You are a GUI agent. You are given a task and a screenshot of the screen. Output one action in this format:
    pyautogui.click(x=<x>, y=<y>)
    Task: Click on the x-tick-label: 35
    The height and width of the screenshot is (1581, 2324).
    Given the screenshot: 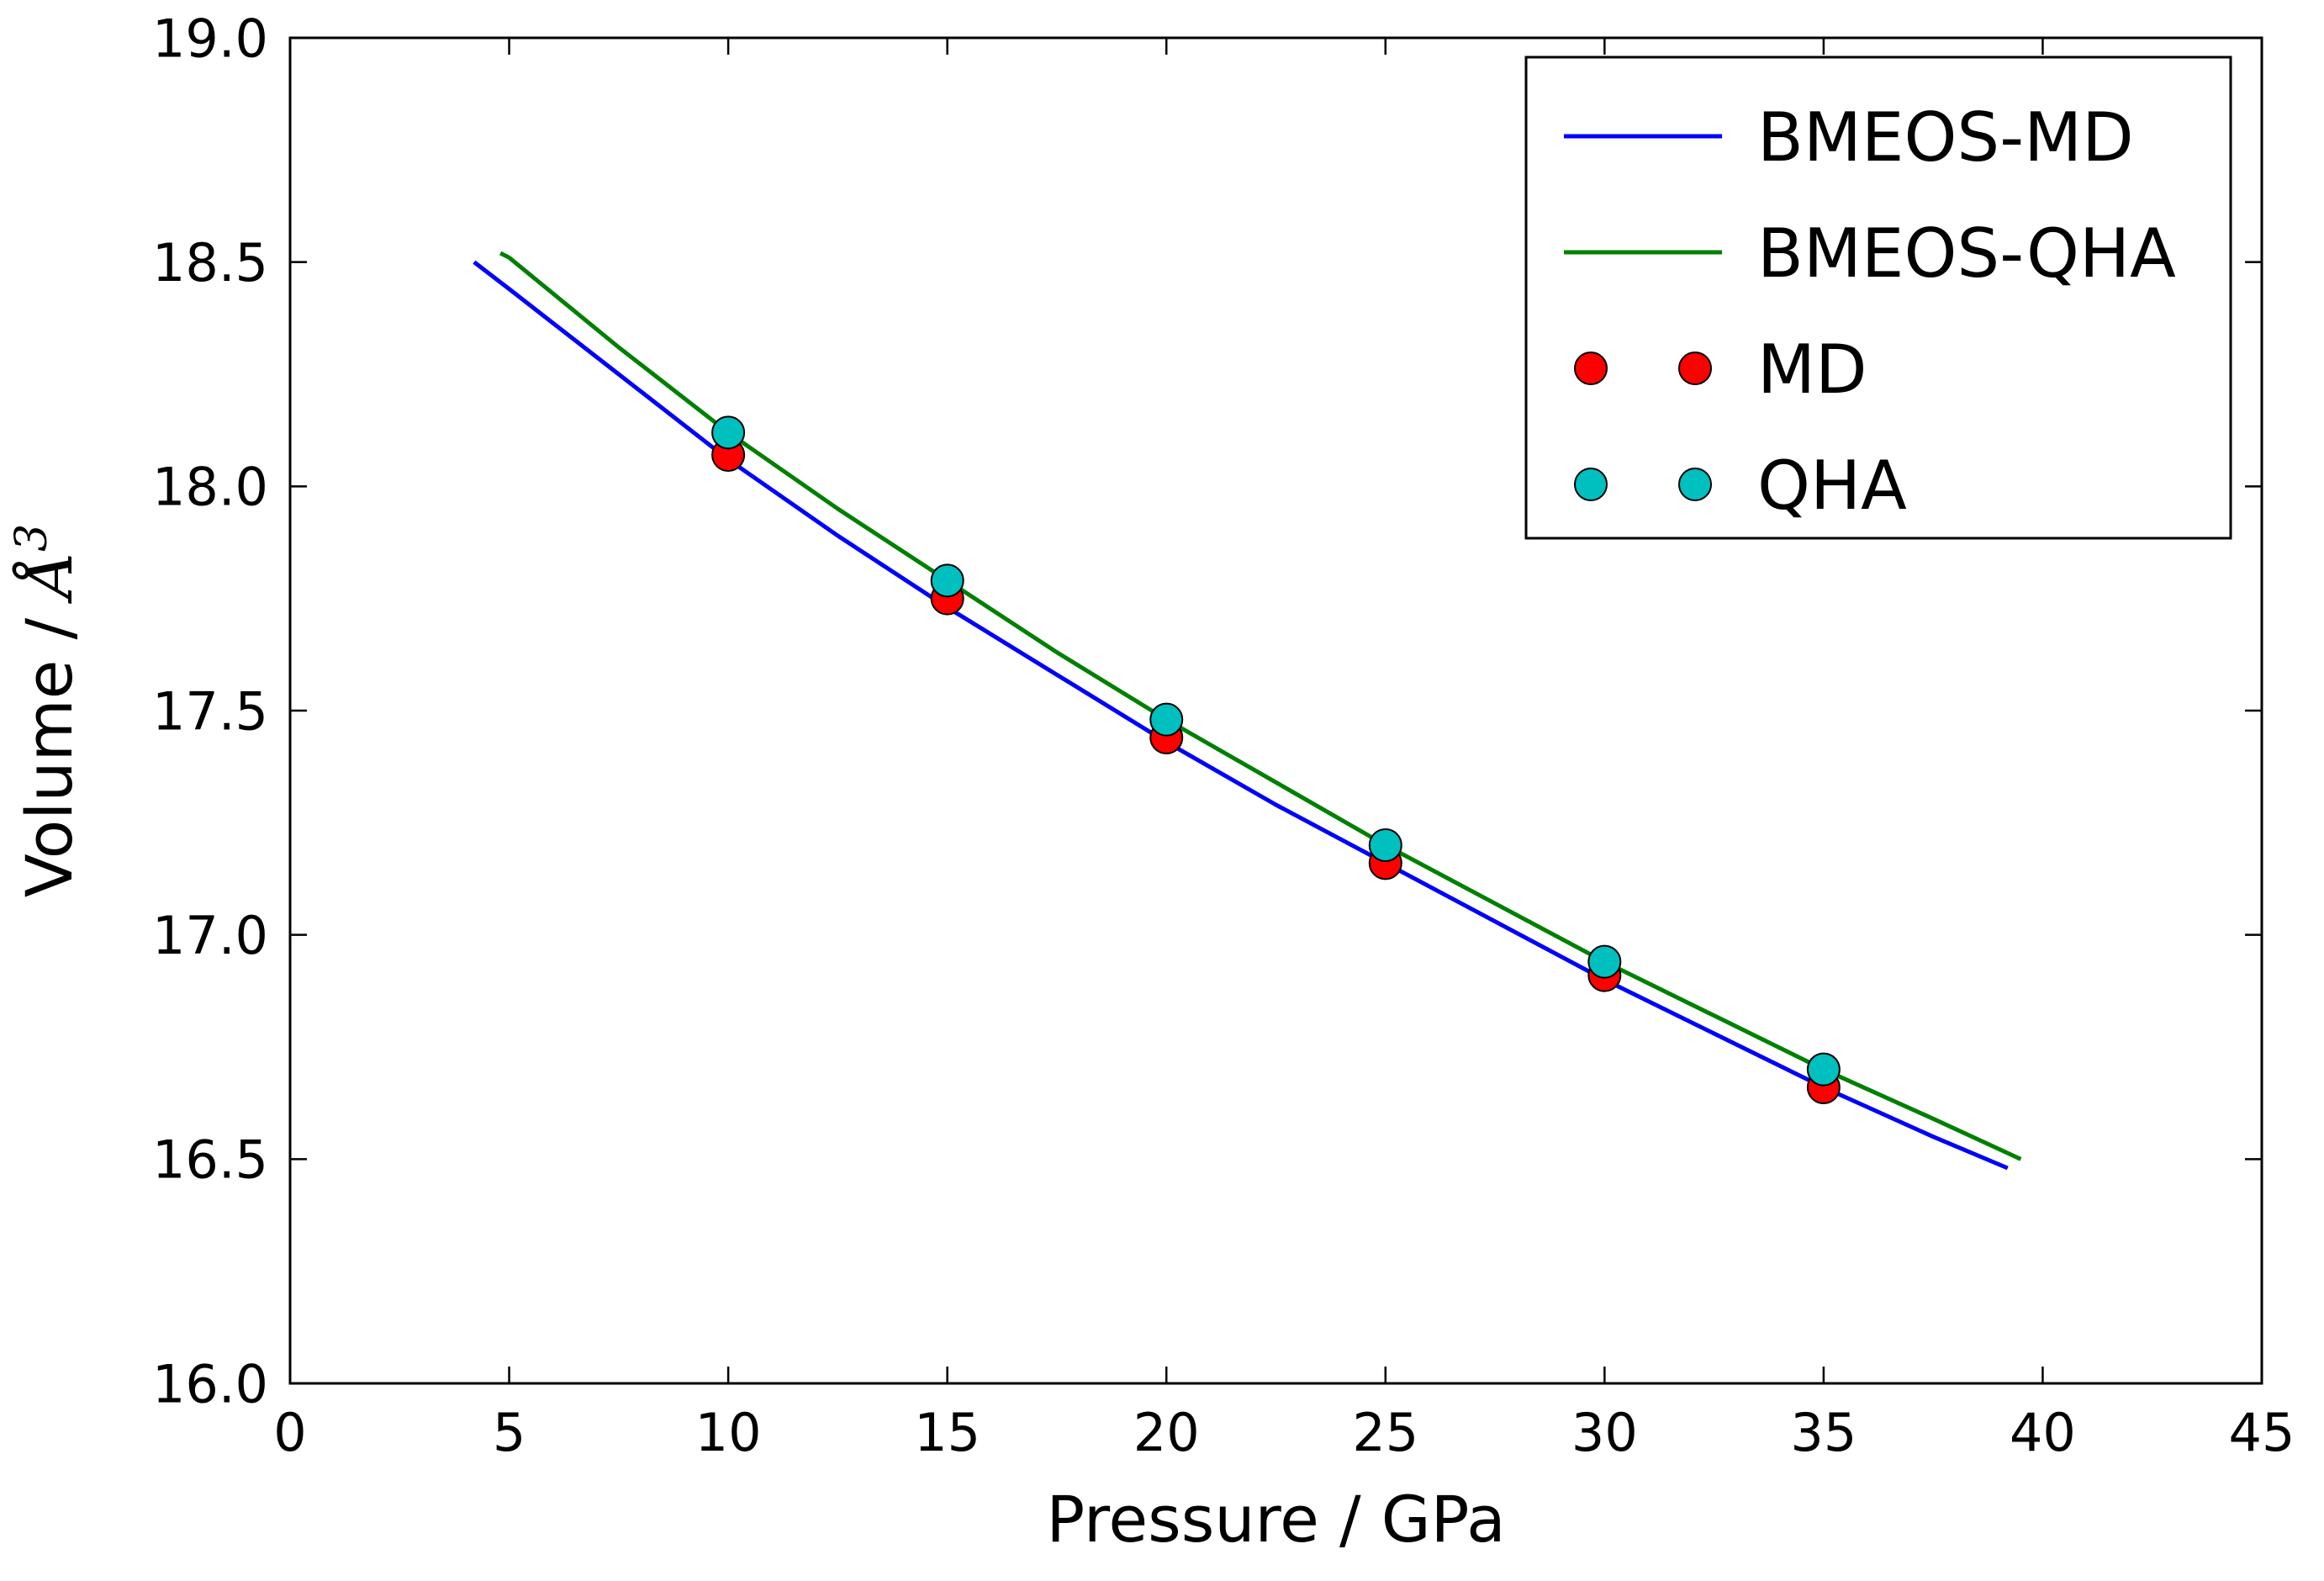 What is the action you would take?
    pyautogui.click(x=1823, y=1432)
    